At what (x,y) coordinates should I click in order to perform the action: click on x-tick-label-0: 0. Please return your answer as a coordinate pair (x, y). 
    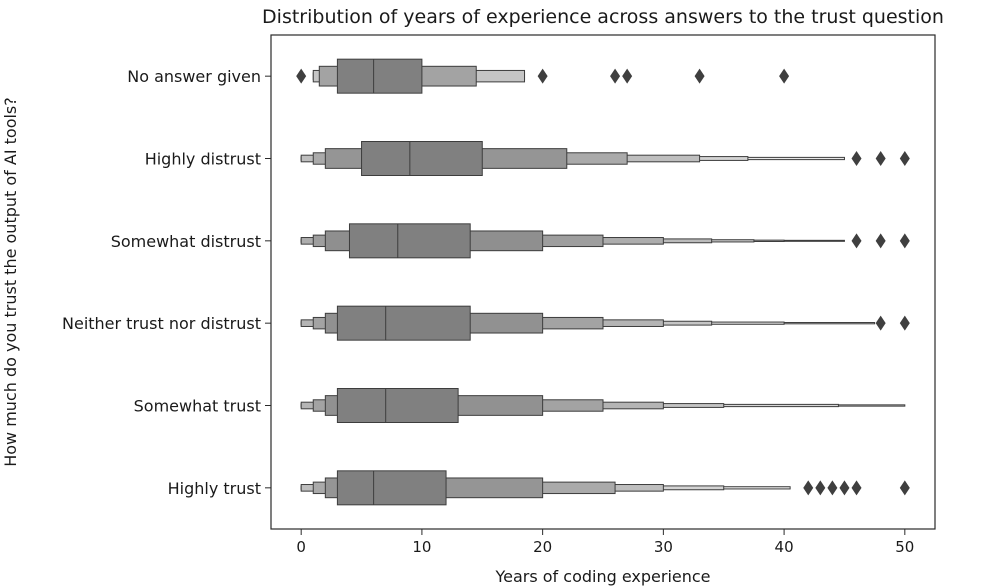
    Looking at the image, I should click on (301, 547).